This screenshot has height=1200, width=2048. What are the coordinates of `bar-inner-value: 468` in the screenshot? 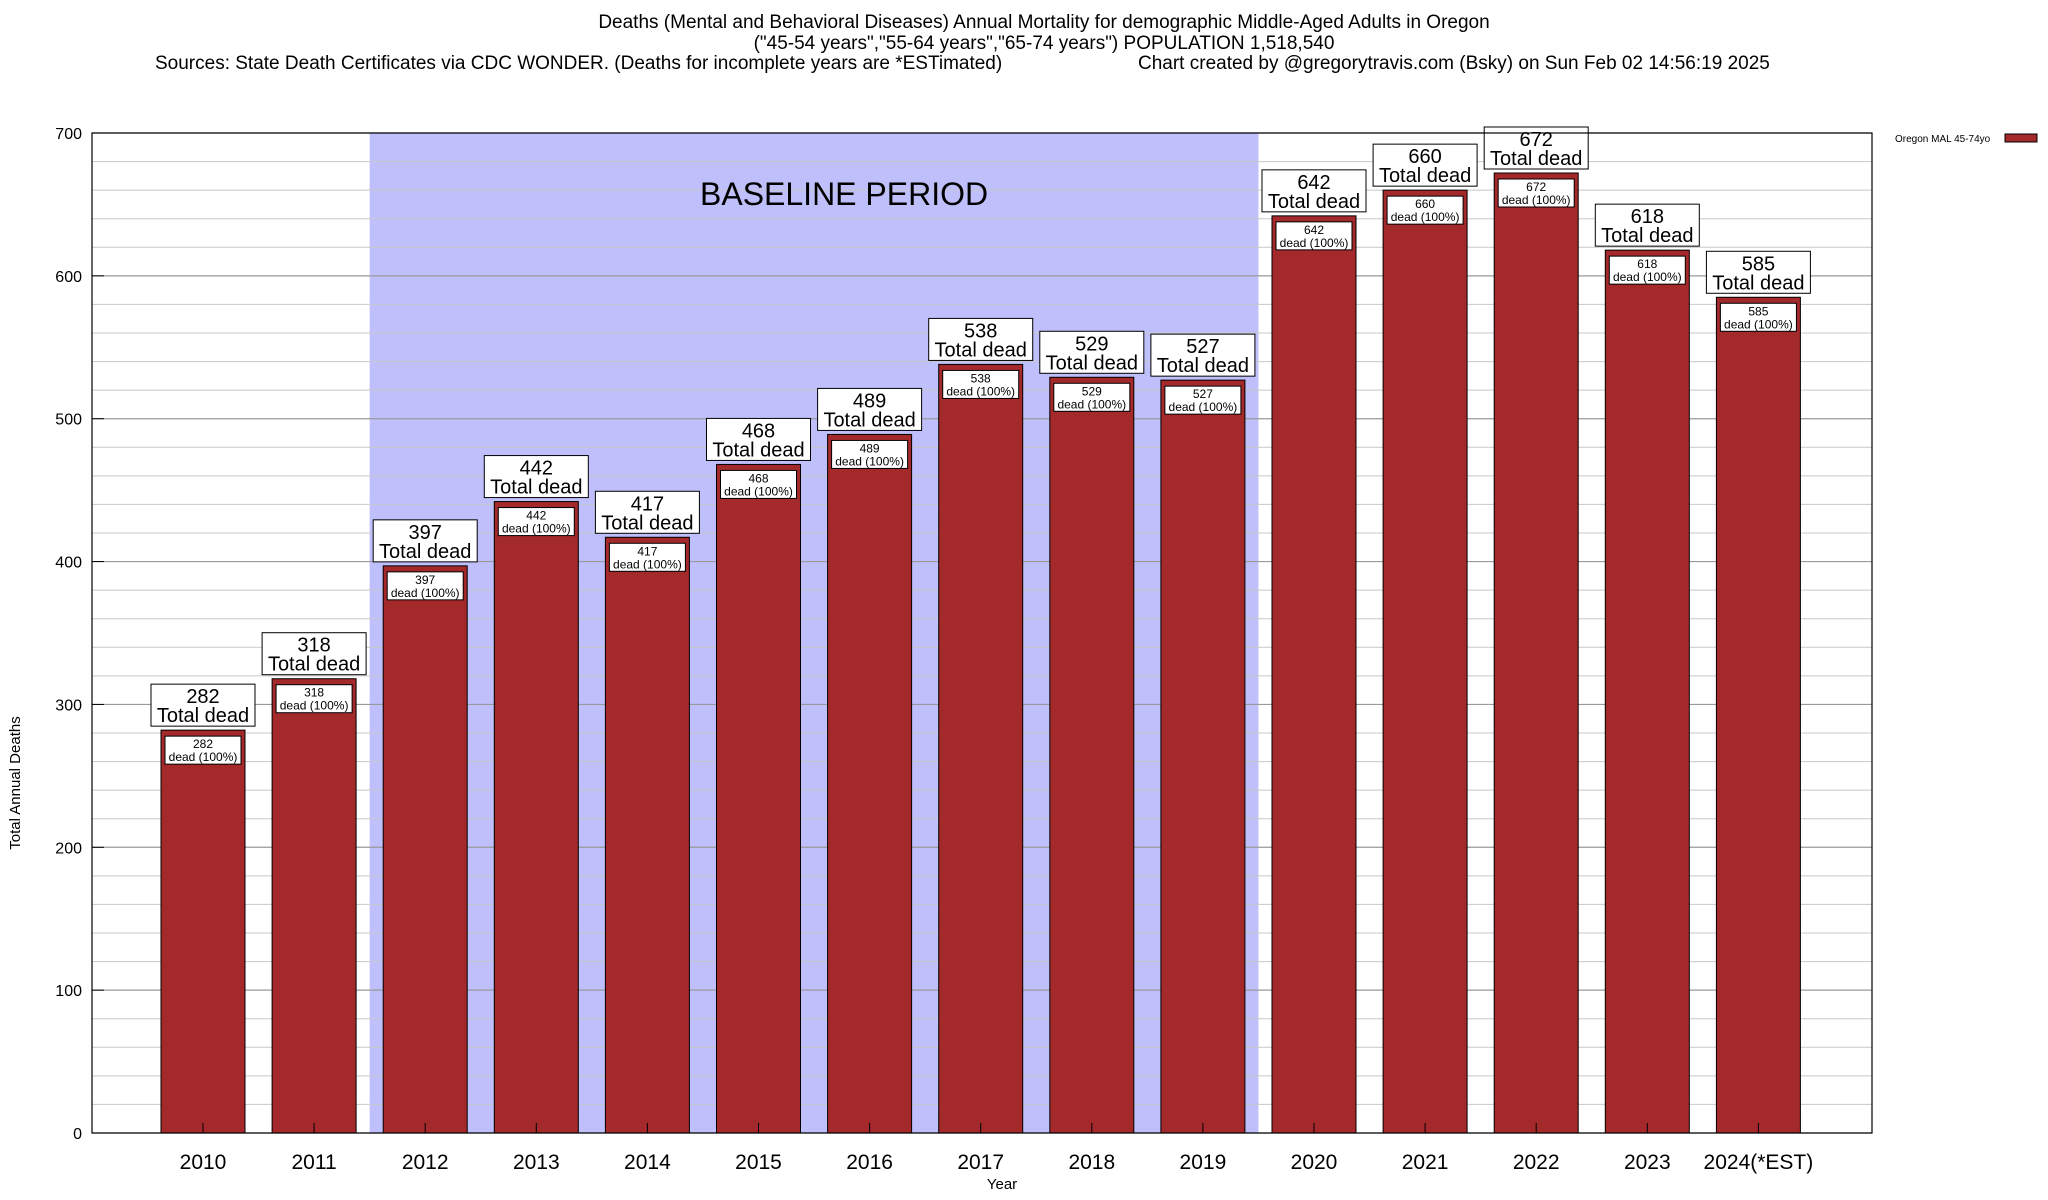 It's located at (758, 478).